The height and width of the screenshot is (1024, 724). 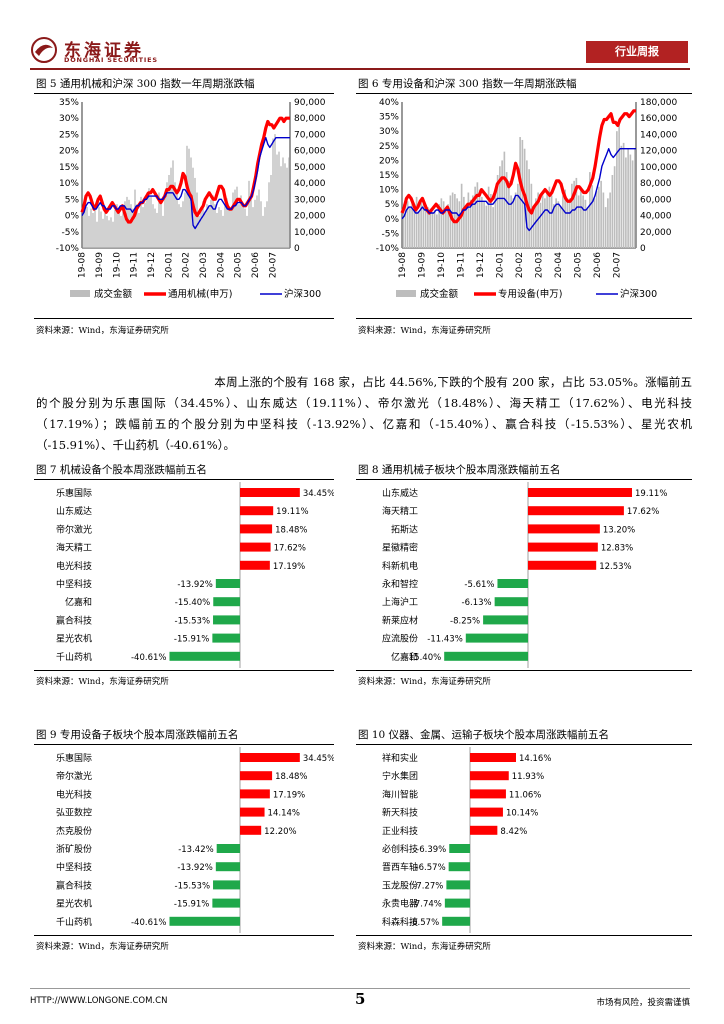 What do you see at coordinates (99, 1001) in the screenshot?
I see `footer-url: HTTP://WWW.LONGONE.COM.CN` at bounding box center [99, 1001].